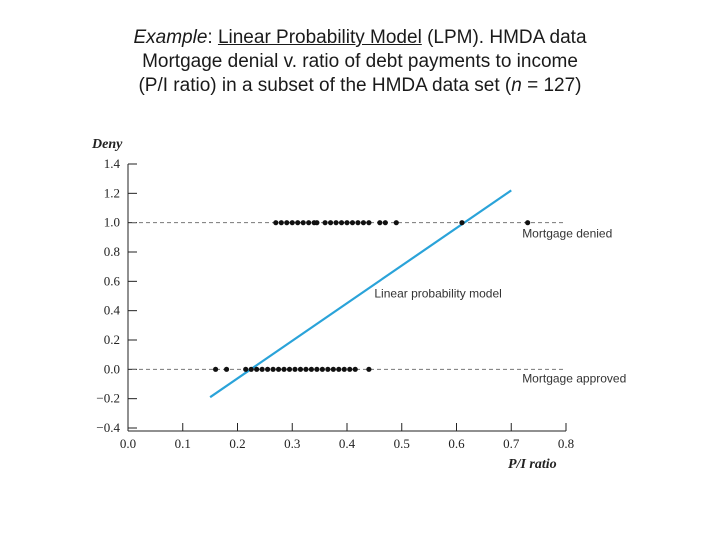  I want to click on x-tick-label: 0.8, so click(566, 443).